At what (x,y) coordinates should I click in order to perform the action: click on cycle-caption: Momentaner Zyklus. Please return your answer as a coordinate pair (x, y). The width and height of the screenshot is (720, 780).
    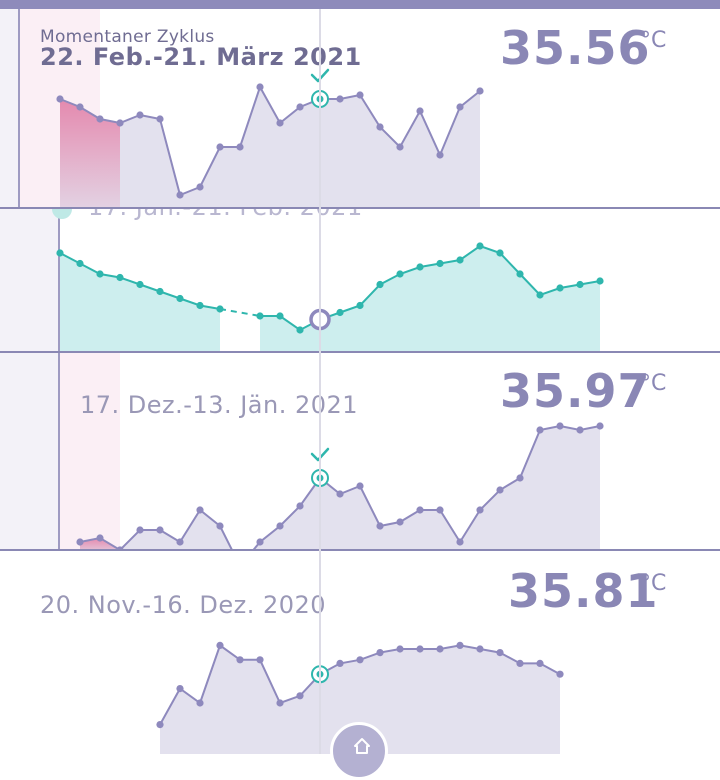
    Looking at the image, I should click on (127, 37).